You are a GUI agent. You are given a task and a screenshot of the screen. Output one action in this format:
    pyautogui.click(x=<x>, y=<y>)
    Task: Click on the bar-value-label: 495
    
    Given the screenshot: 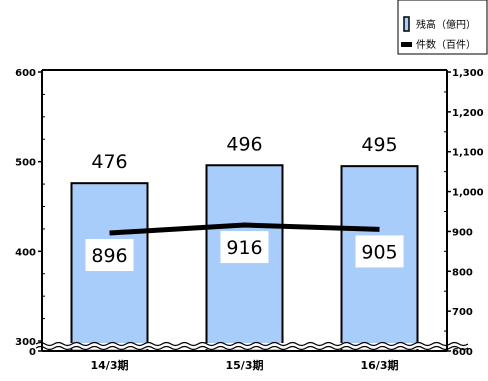 What is the action you would take?
    pyautogui.click(x=379, y=145)
    